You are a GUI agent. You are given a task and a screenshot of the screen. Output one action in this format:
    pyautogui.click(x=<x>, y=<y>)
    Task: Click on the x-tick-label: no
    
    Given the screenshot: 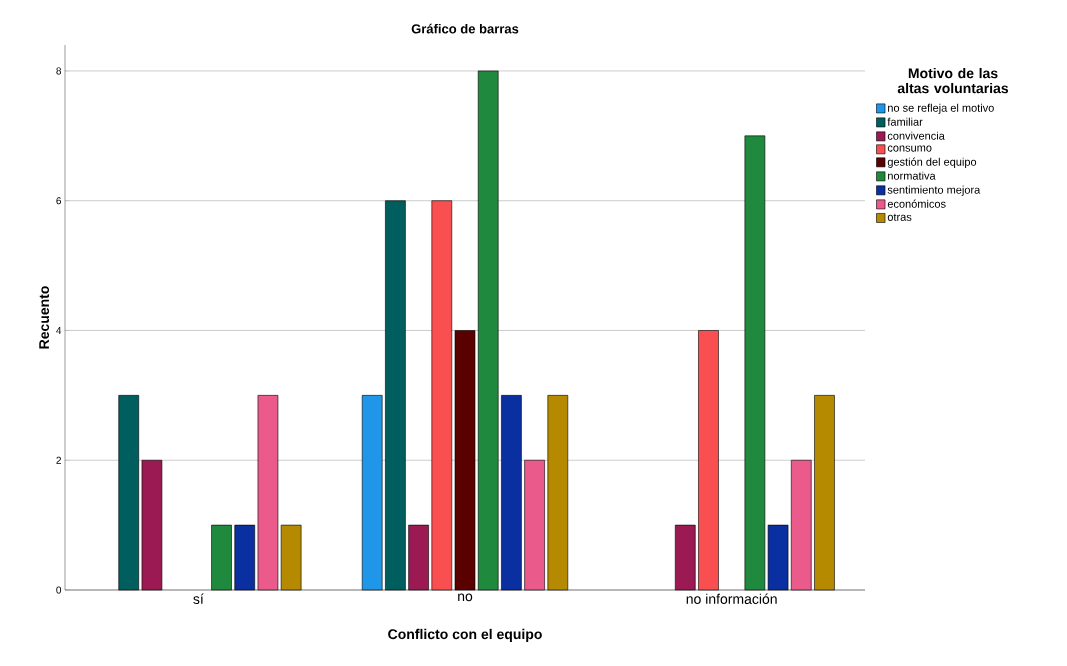 What is the action you would take?
    pyautogui.click(x=465, y=597)
    